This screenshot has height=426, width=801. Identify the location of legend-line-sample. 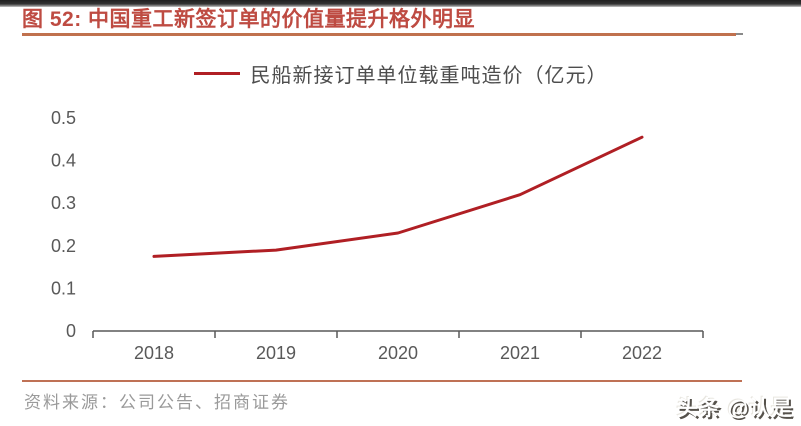
(216, 73).